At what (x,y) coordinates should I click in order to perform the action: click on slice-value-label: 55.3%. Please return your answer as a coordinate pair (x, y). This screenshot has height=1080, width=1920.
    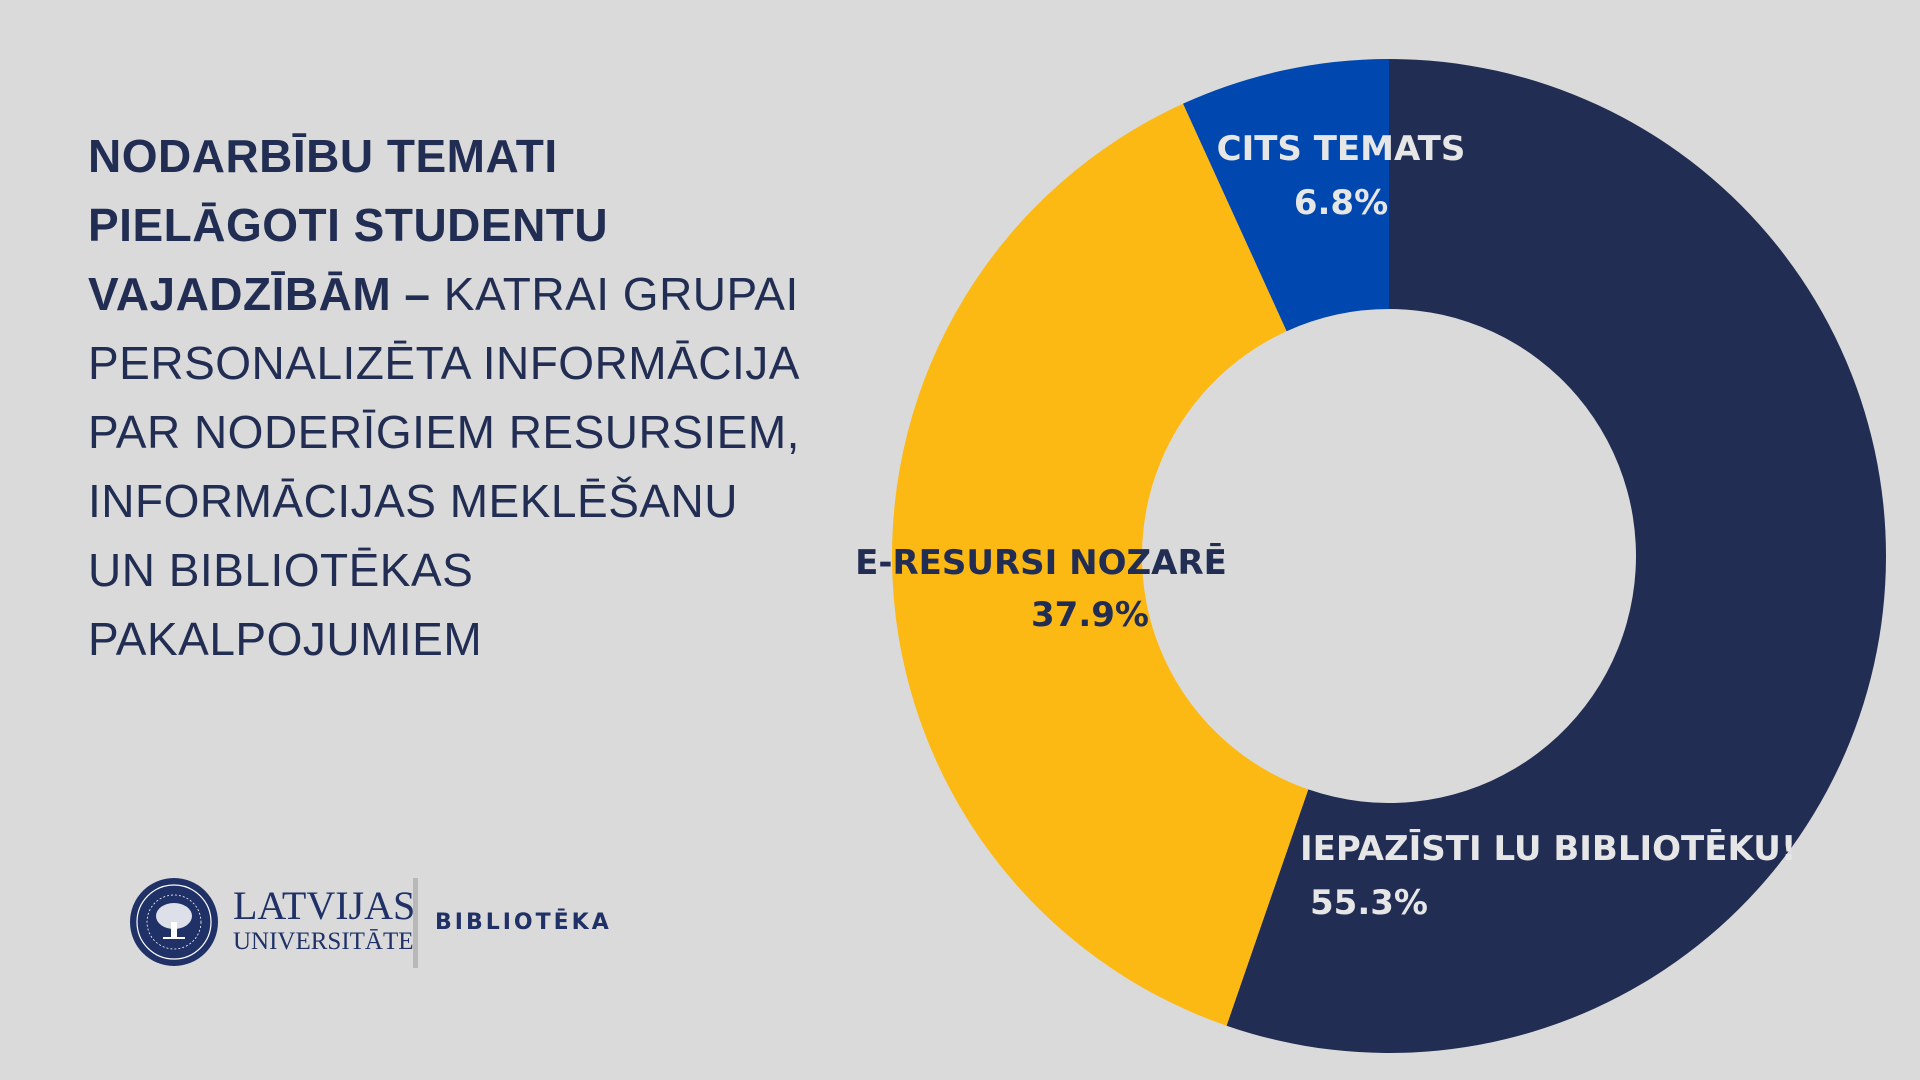
    Looking at the image, I should click on (1369, 903).